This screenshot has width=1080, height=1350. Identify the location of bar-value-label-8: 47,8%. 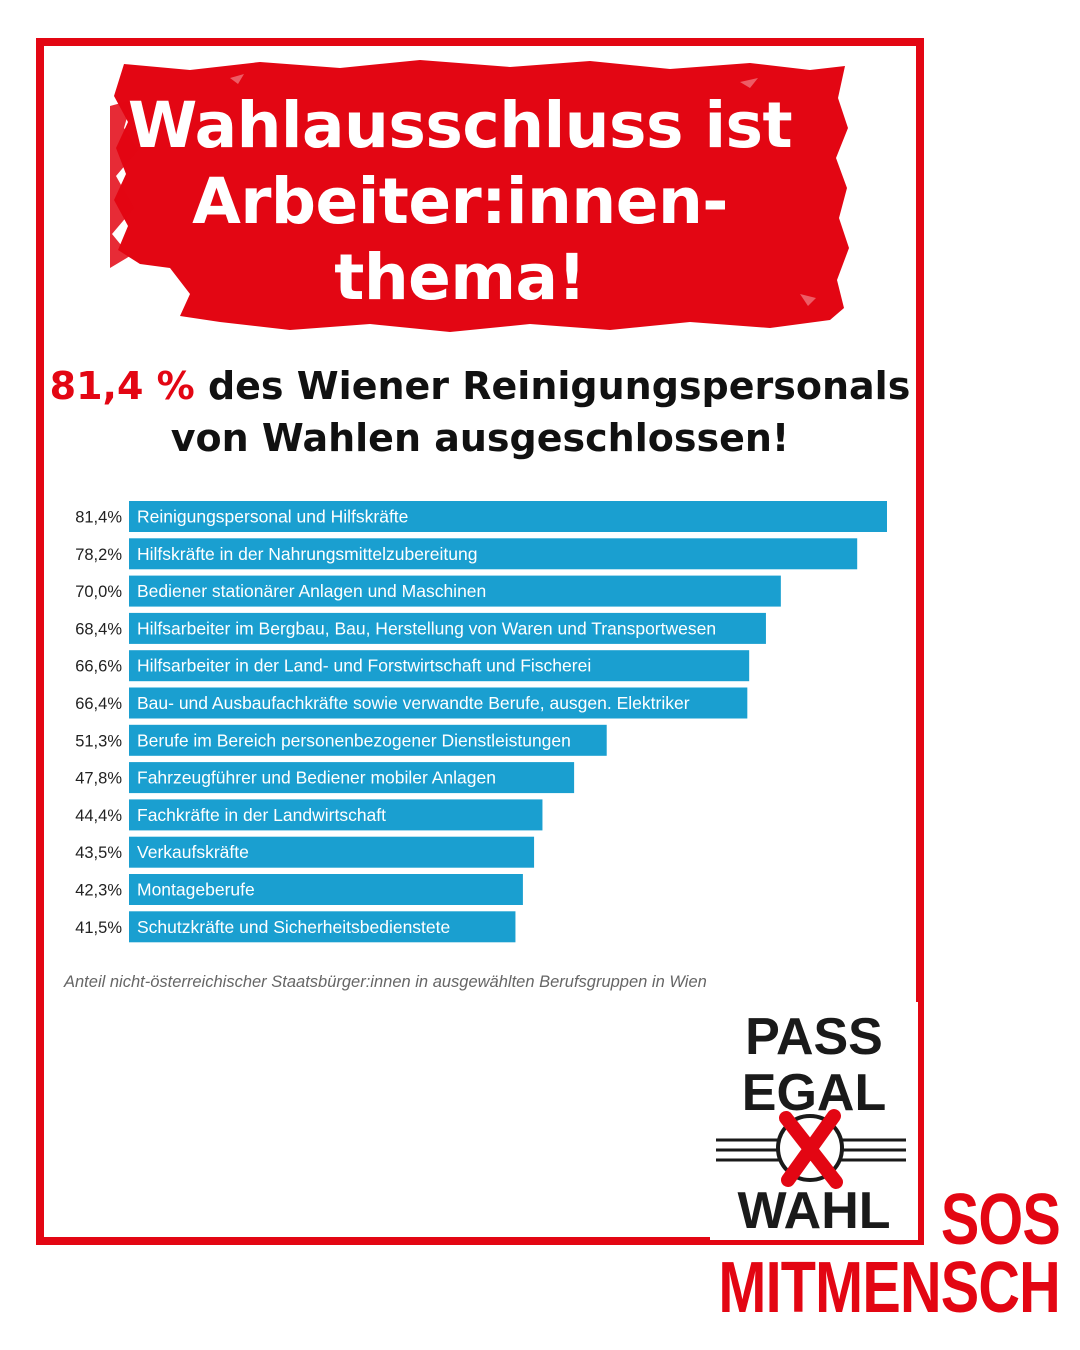
(98, 779).